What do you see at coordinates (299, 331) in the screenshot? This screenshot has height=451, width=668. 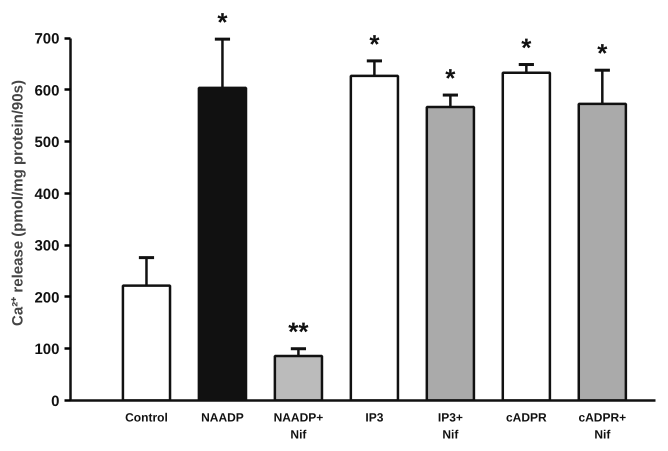 I see `annotation: **` at bounding box center [299, 331].